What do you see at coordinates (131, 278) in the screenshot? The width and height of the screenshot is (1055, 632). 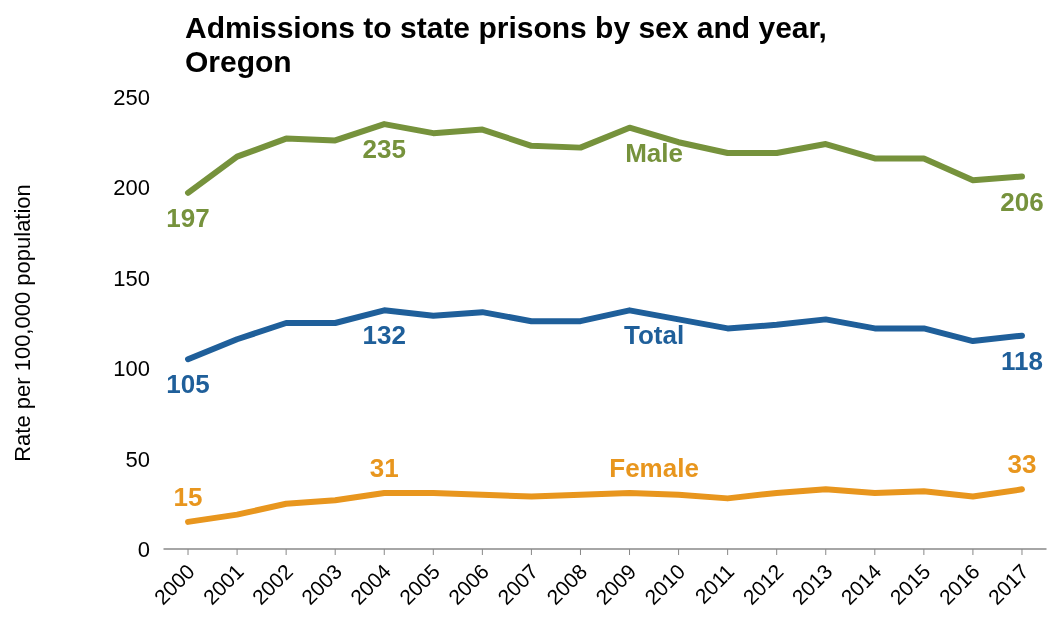 I see `y-tick-label: 150` at bounding box center [131, 278].